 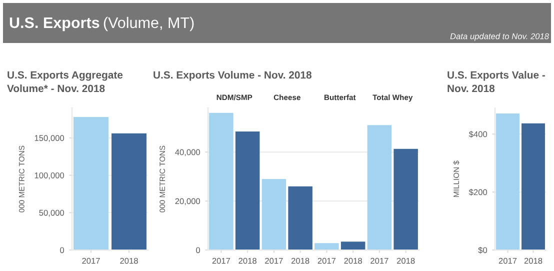 What do you see at coordinates (483, 250) in the screenshot?
I see `y-tick-label: $0` at bounding box center [483, 250].